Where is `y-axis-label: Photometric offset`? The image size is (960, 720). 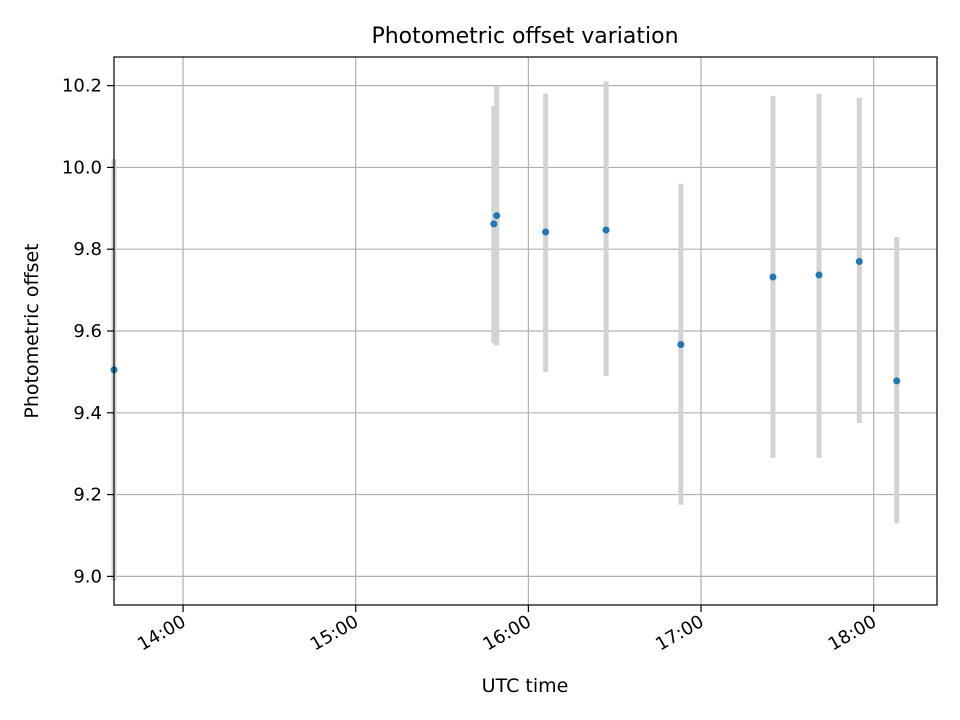
y-axis-label: Photometric offset is located at coordinates (32, 330).